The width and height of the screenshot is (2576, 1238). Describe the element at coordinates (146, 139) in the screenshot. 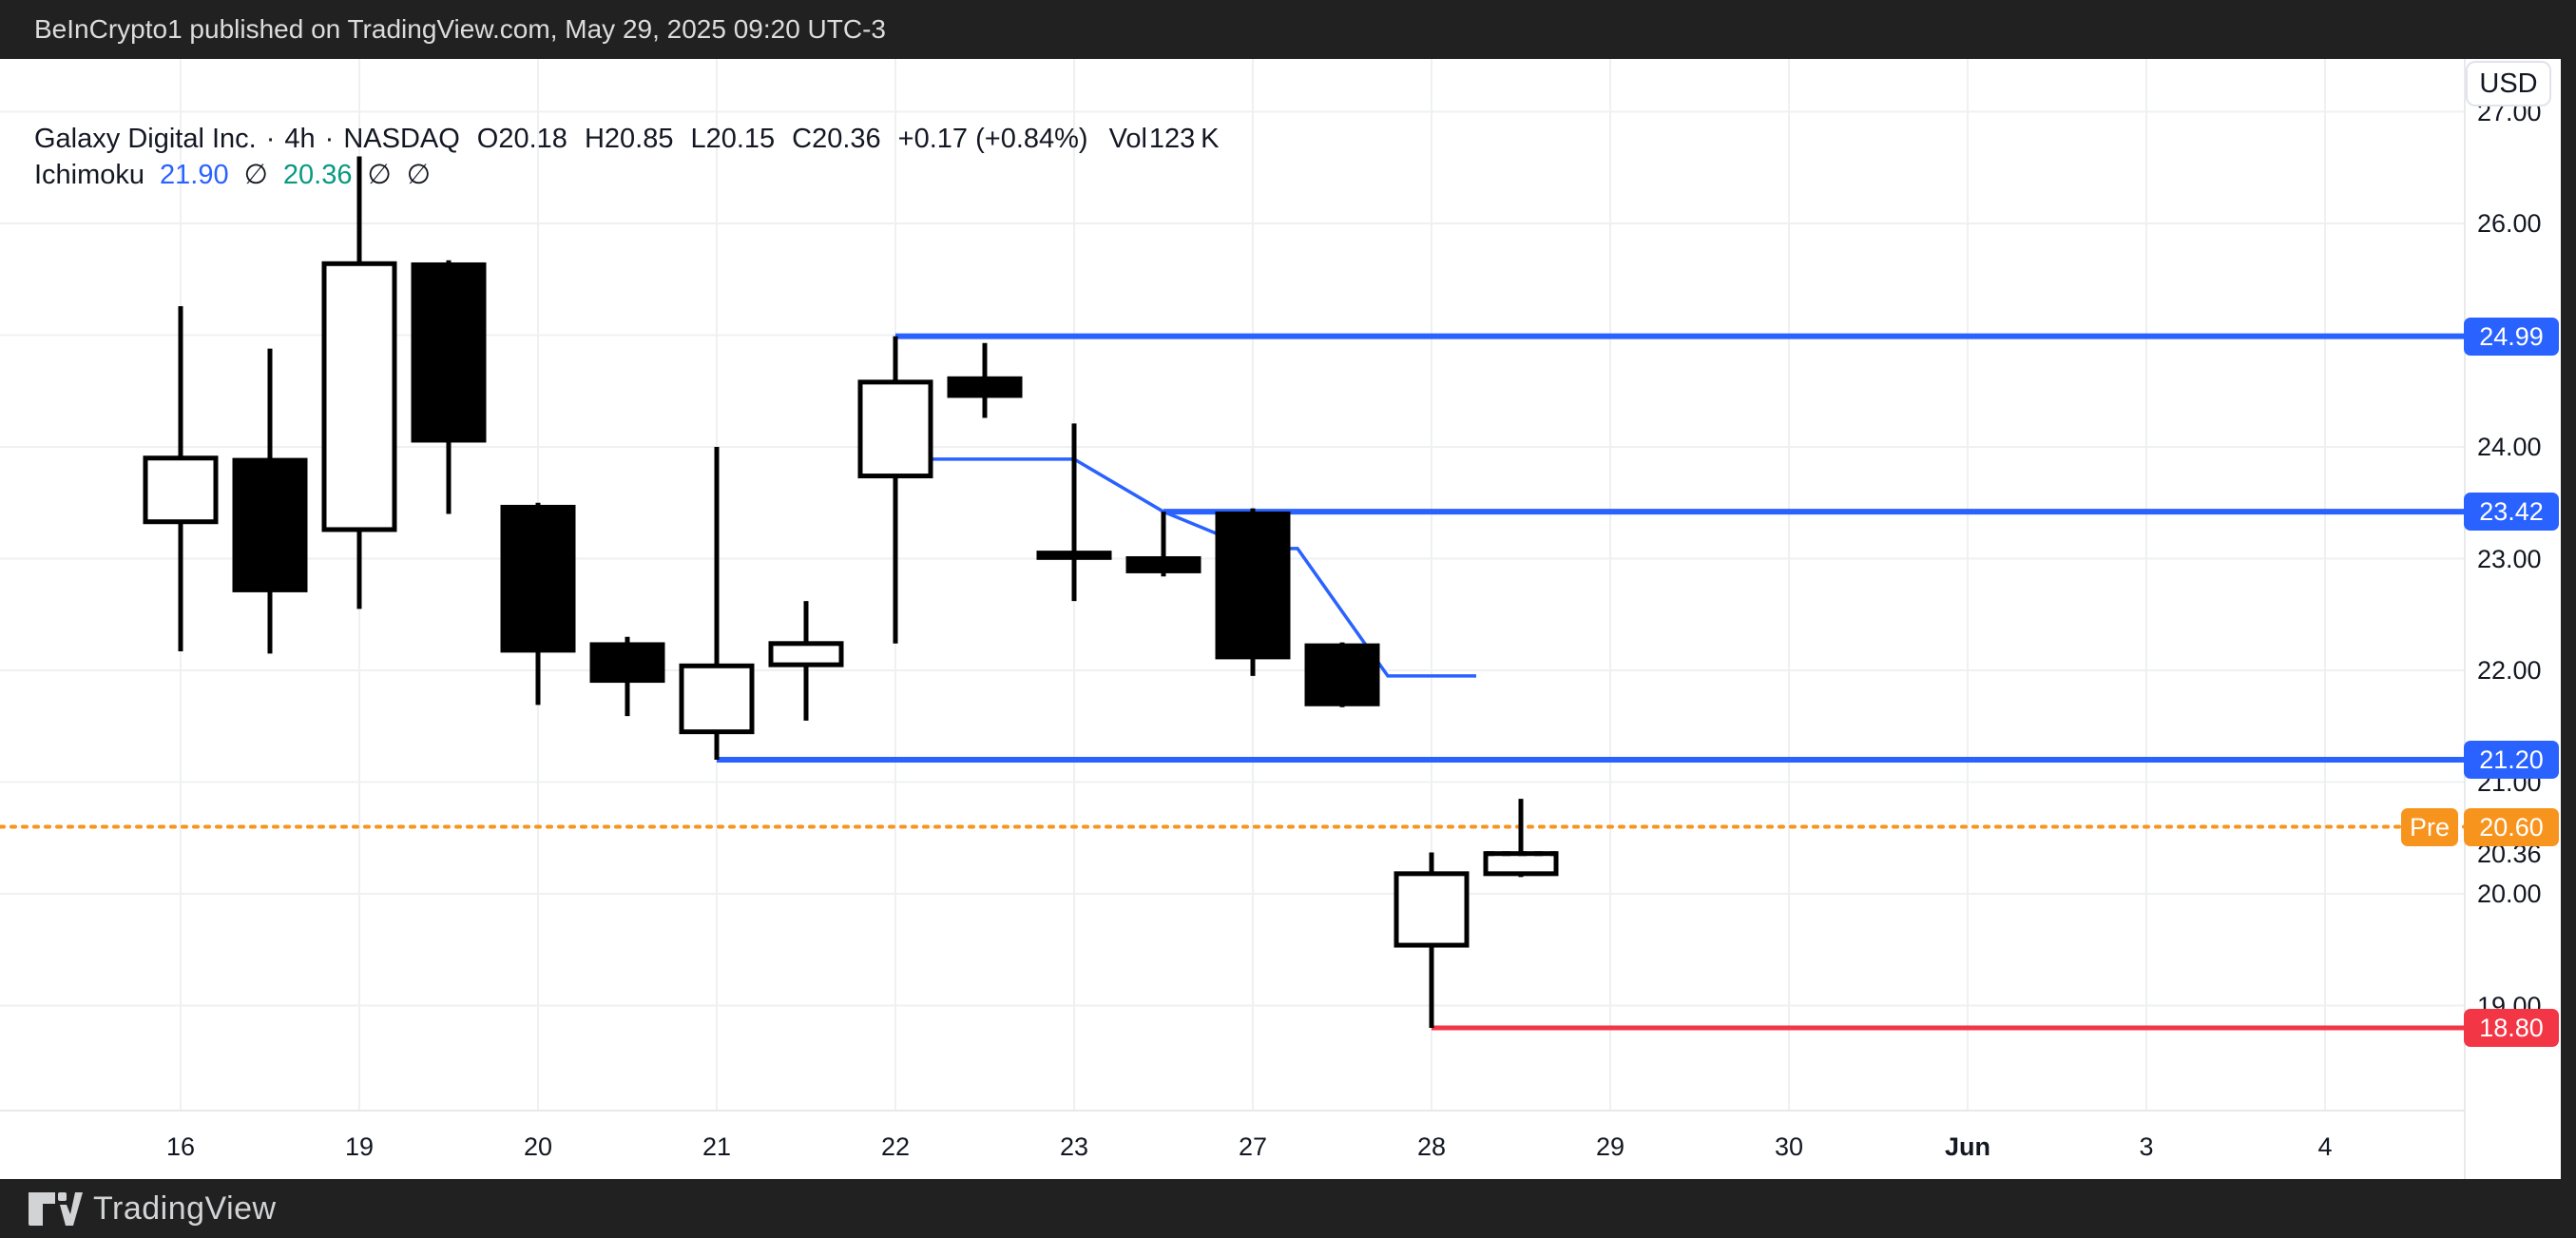

I see `symbol-title: Galaxy Digital Inc.` at that location.